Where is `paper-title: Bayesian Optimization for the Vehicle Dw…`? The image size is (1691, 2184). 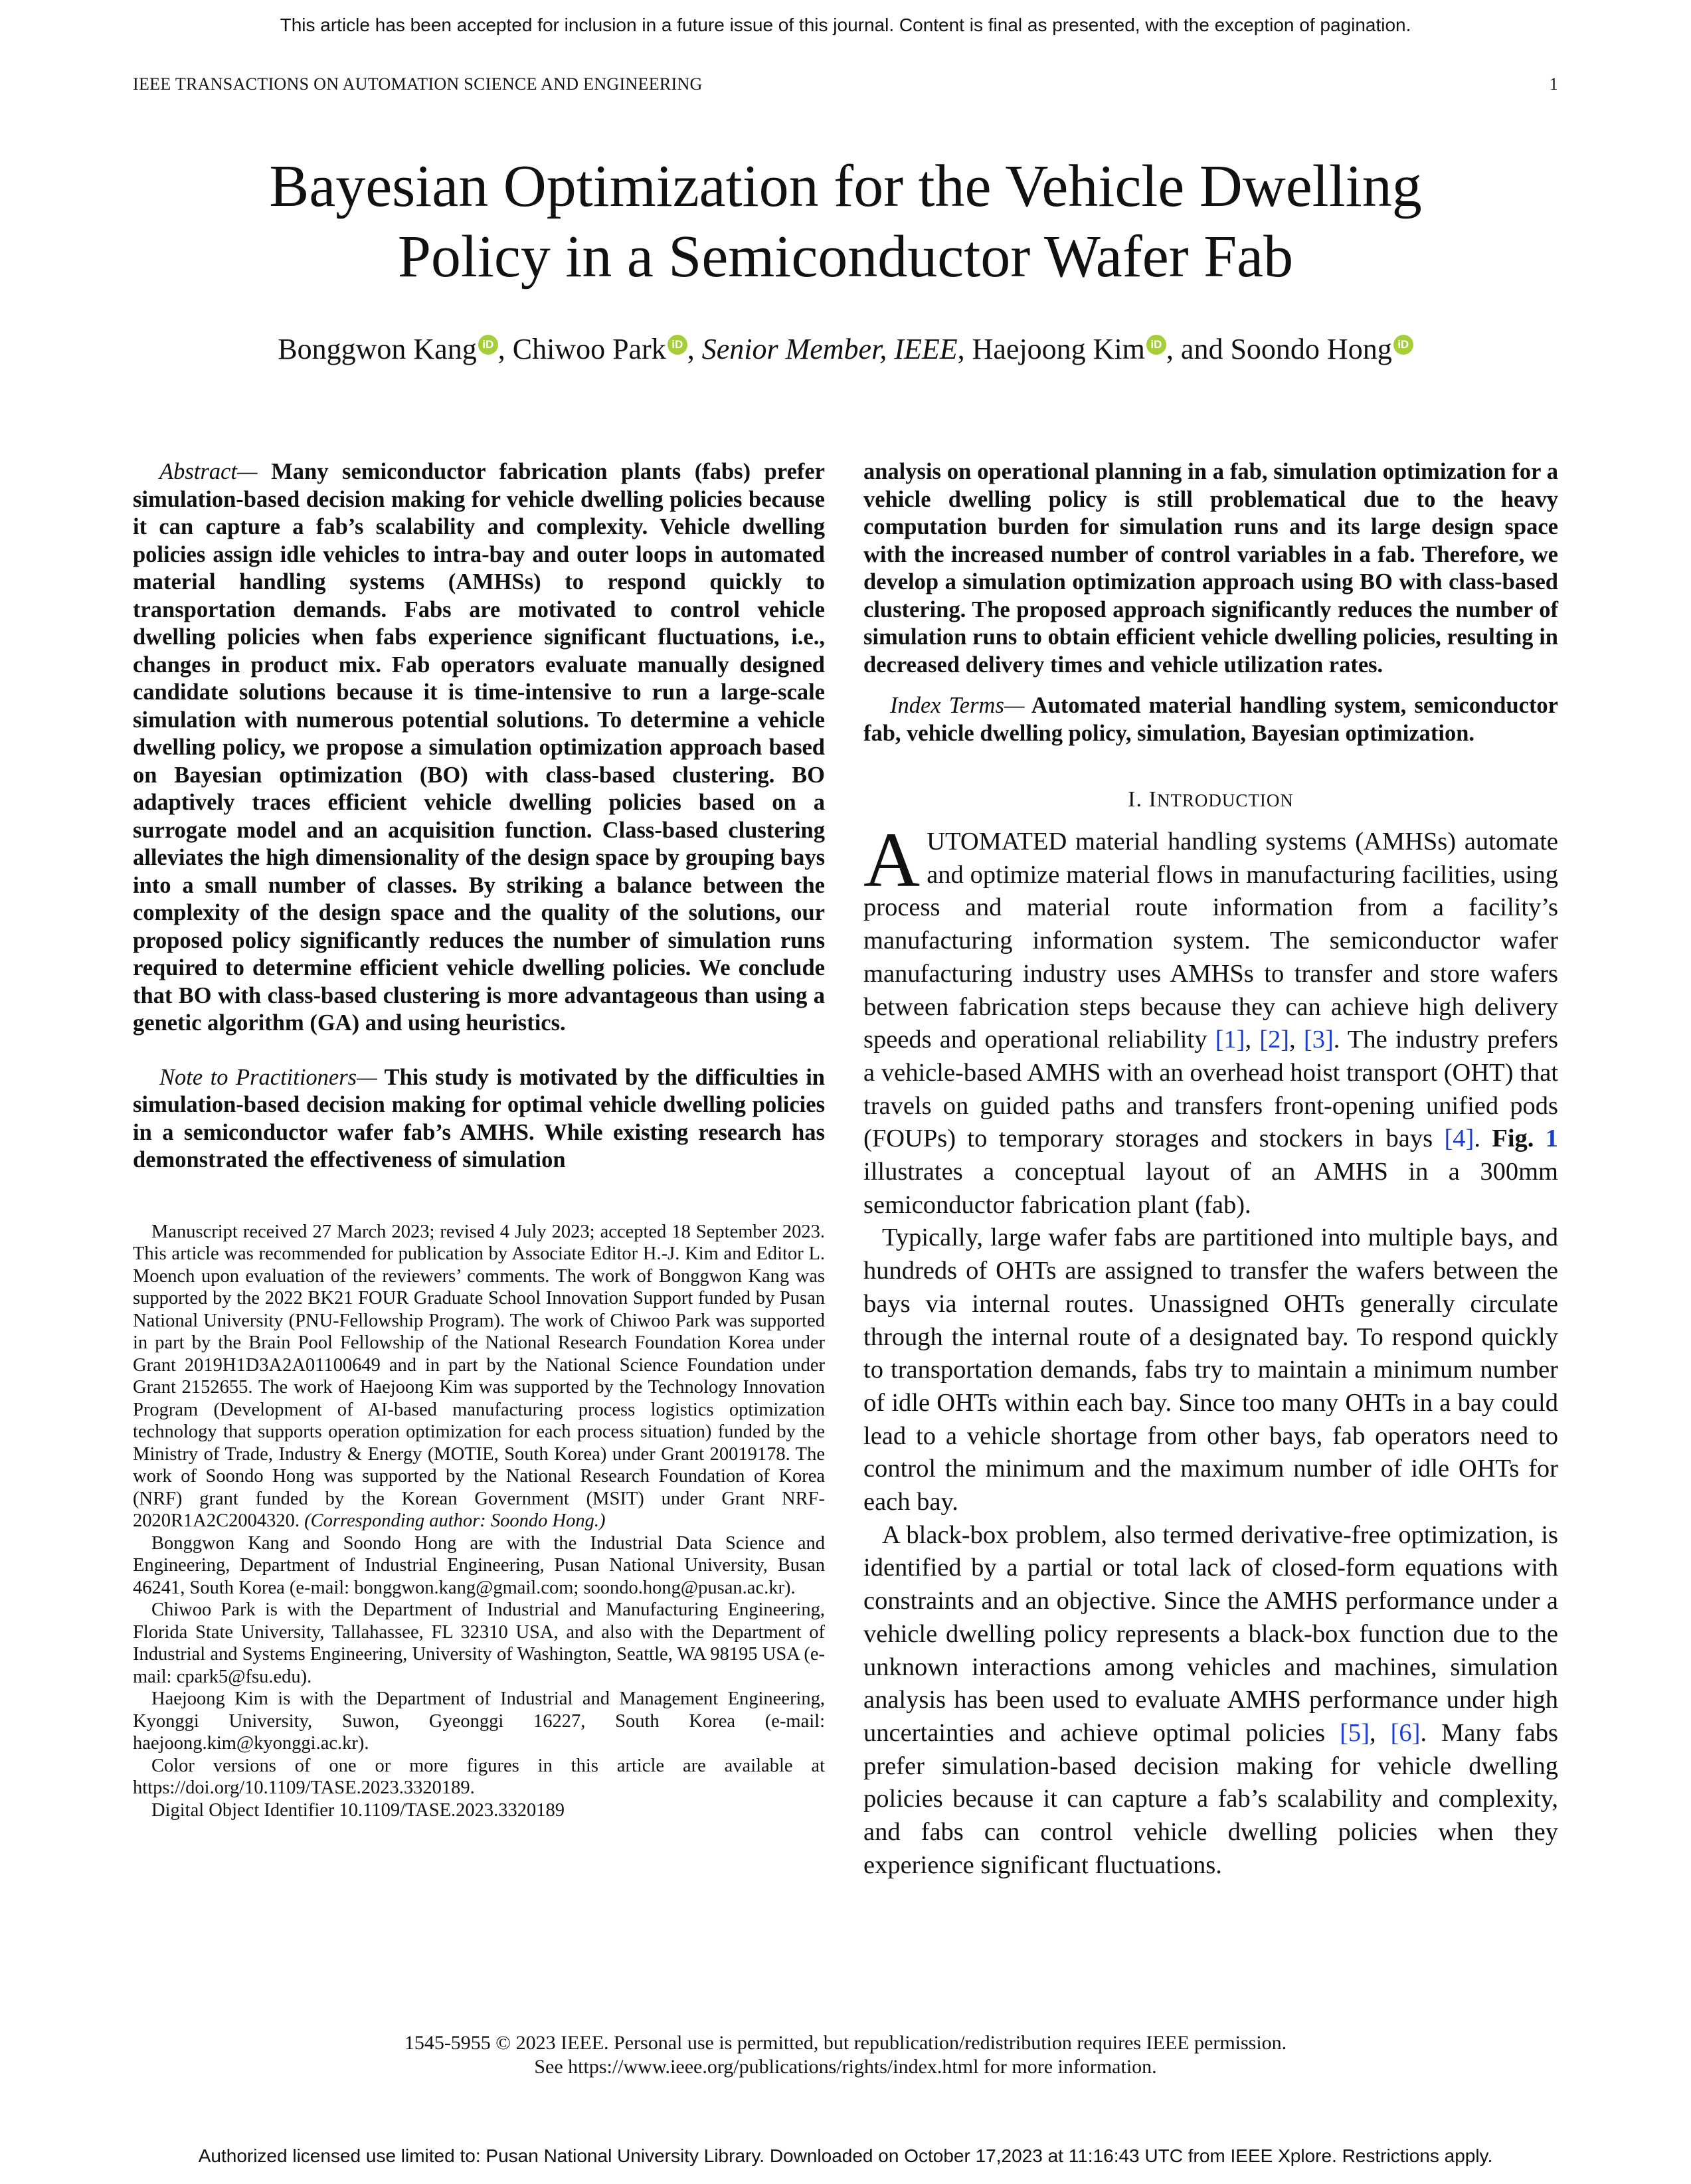
paper-title: Bayesian Optimization for the Vehicle Dw… is located at coordinates (845, 221).